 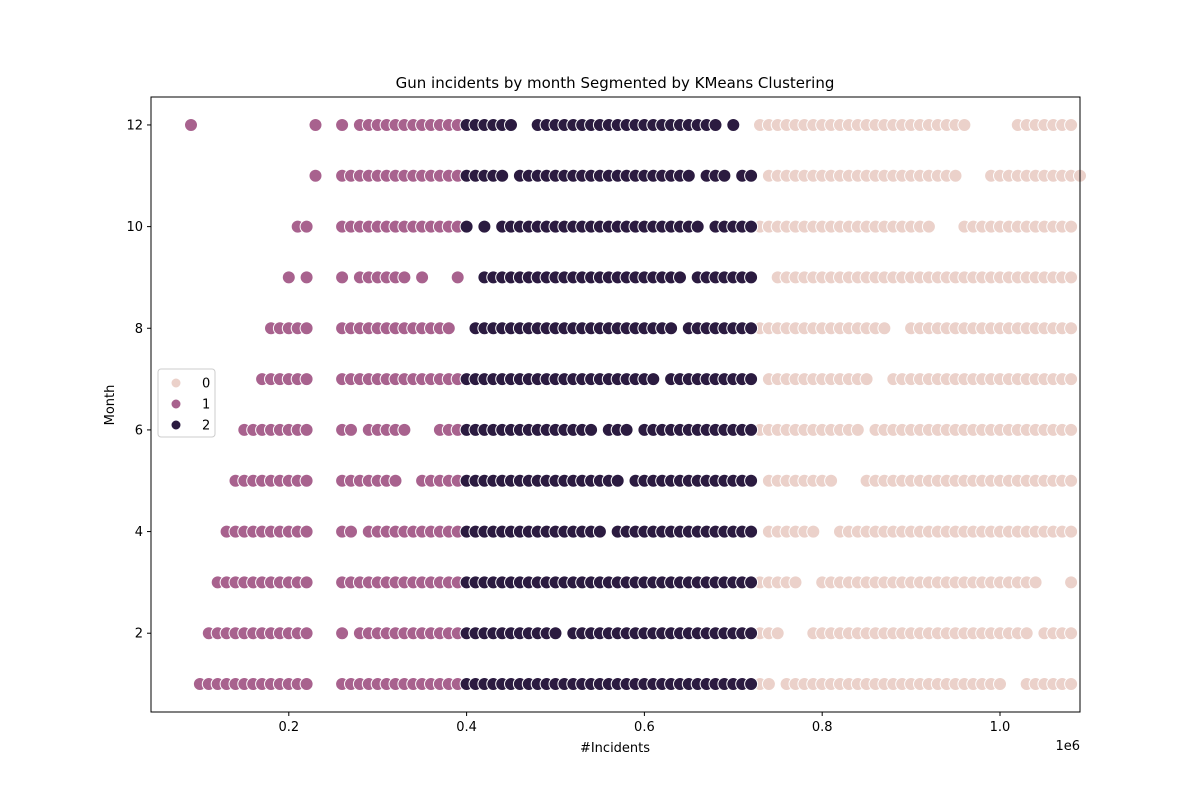 I want to click on y-tick-label: 12, so click(x=134, y=125).